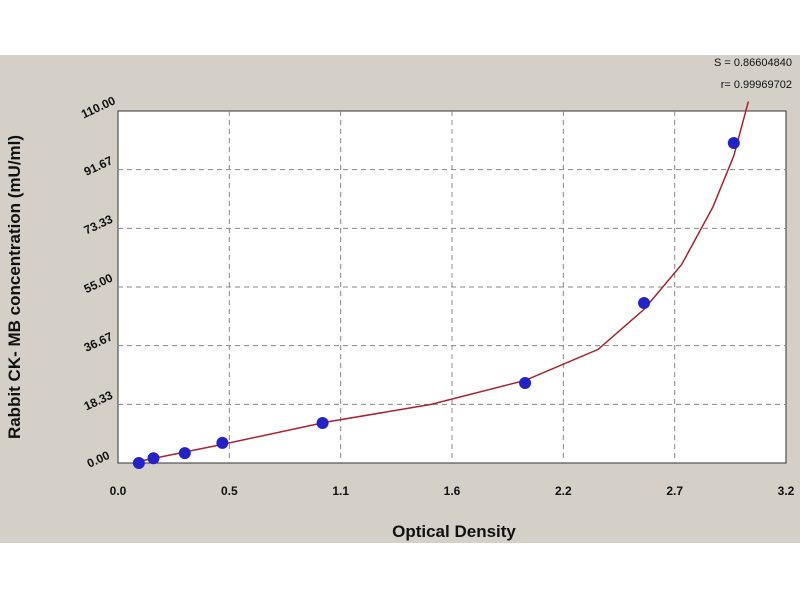 The width and height of the screenshot is (800, 600). What do you see at coordinates (340, 491) in the screenshot?
I see `x-tick-label: 1.1` at bounding box center [340, 491].